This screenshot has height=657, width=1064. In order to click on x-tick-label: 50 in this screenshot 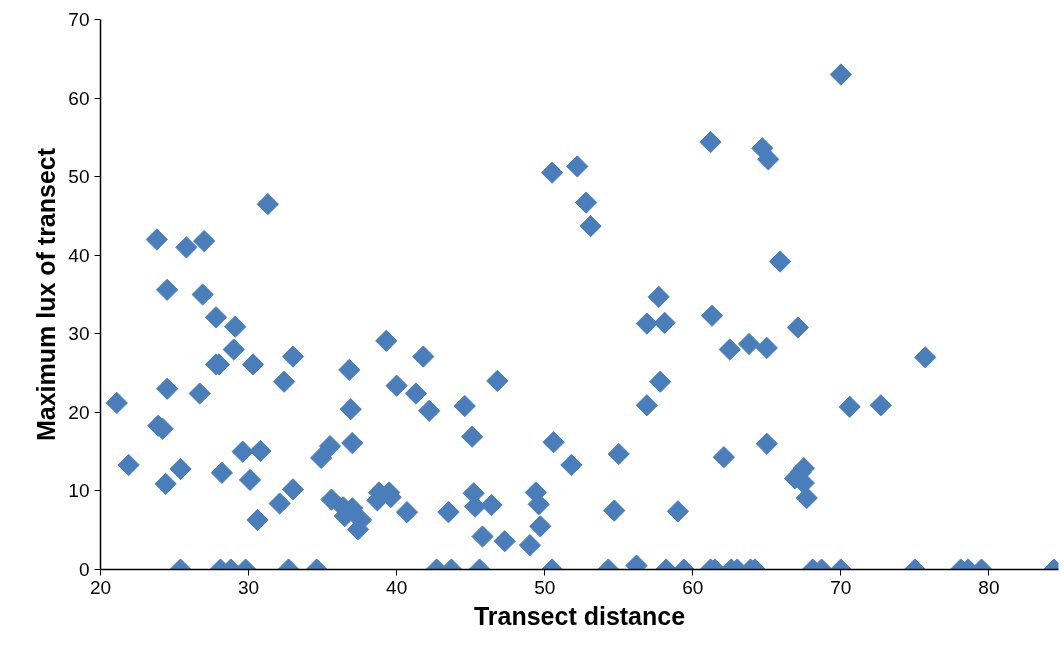, I will do `click(545, 587)`.